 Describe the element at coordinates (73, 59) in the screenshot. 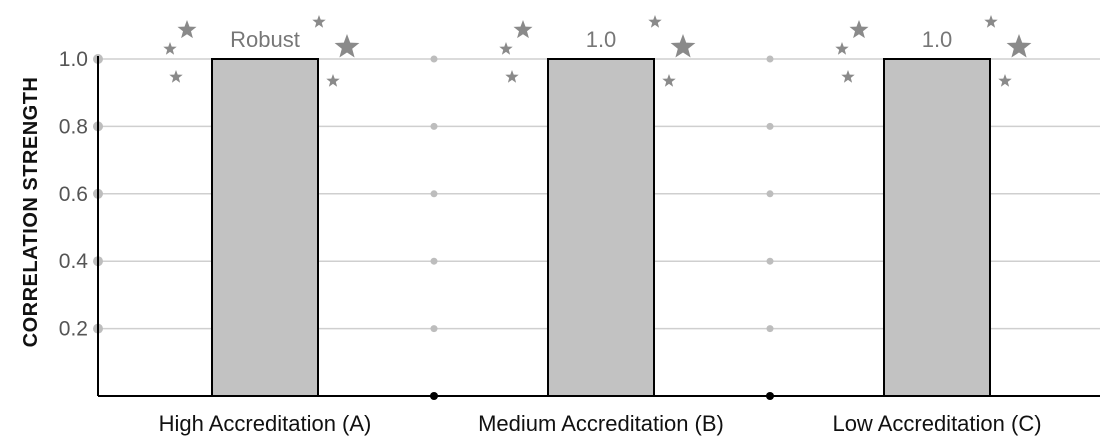

I see `y-tick-label: 1.0` at that location.